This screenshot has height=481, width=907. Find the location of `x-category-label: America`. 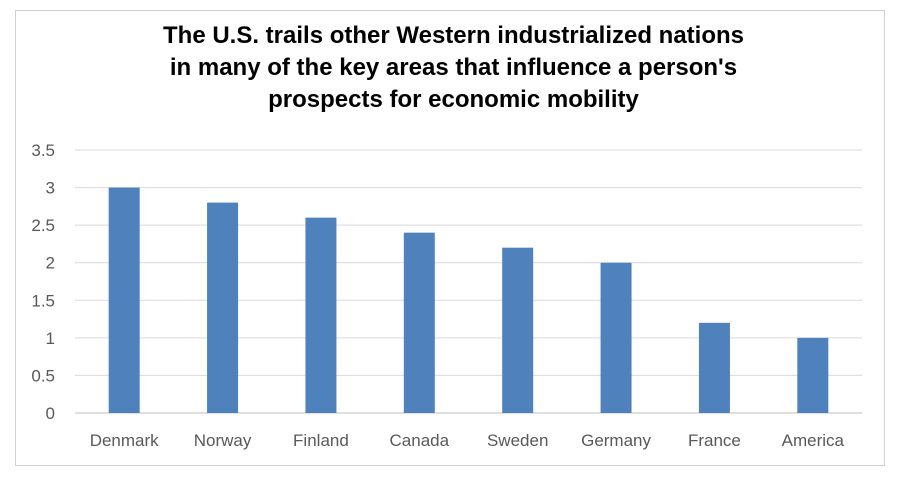

x-category-label: America is located at coordinates (813, 440).